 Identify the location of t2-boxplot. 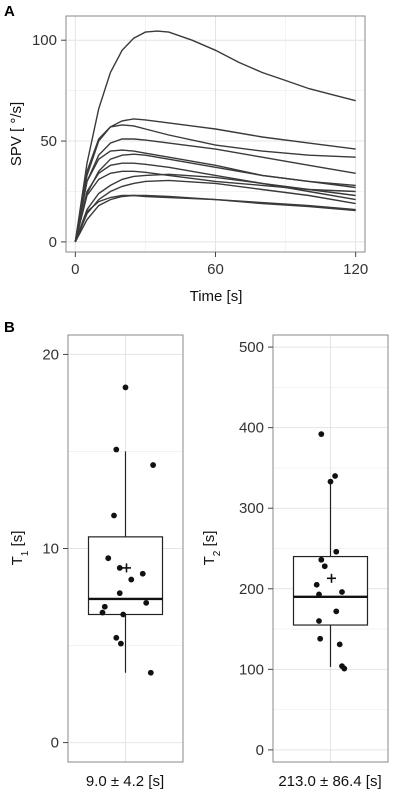
(330, 551).